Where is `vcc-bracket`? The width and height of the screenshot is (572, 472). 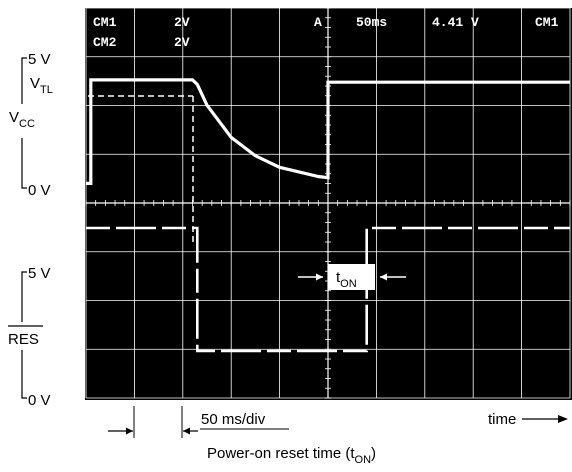 vcc-bracket is located at coordinates (24, 123).